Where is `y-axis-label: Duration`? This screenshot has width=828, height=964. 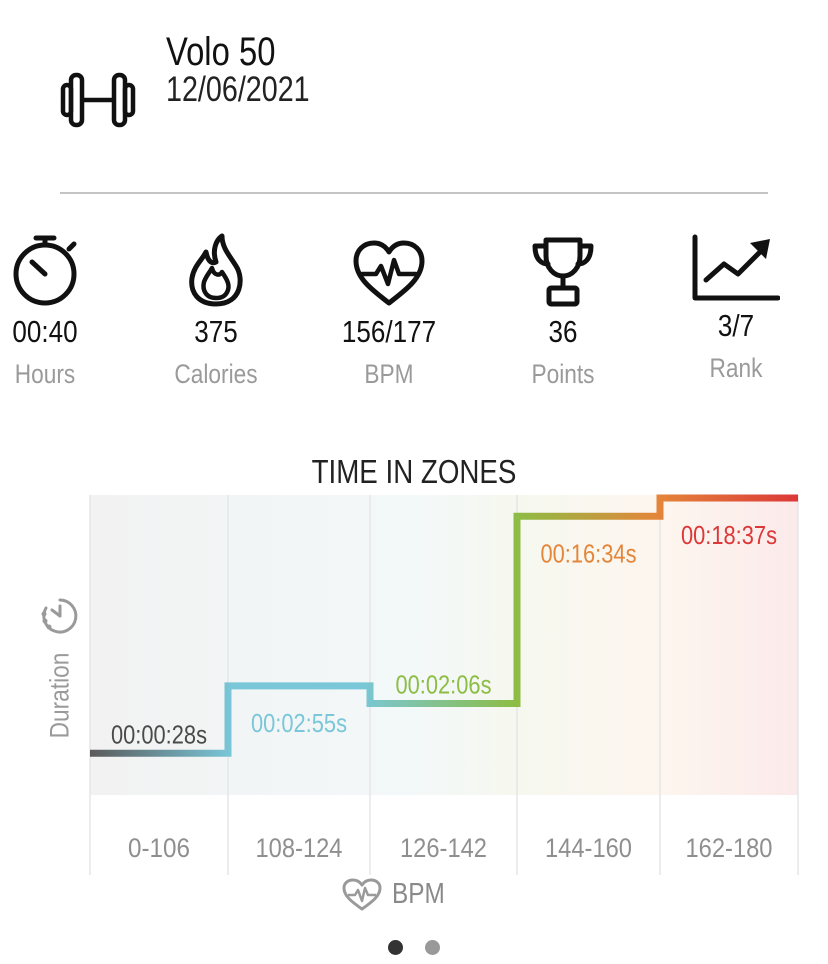 y-axis-label: Duration is located at coordinates (59, 695).